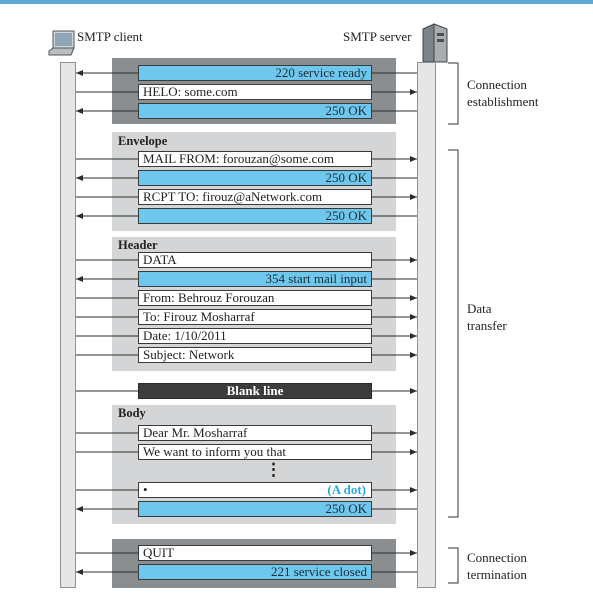 The image size is (593, 604). I want to click on arrowhead-mblank, so click(413, 391).